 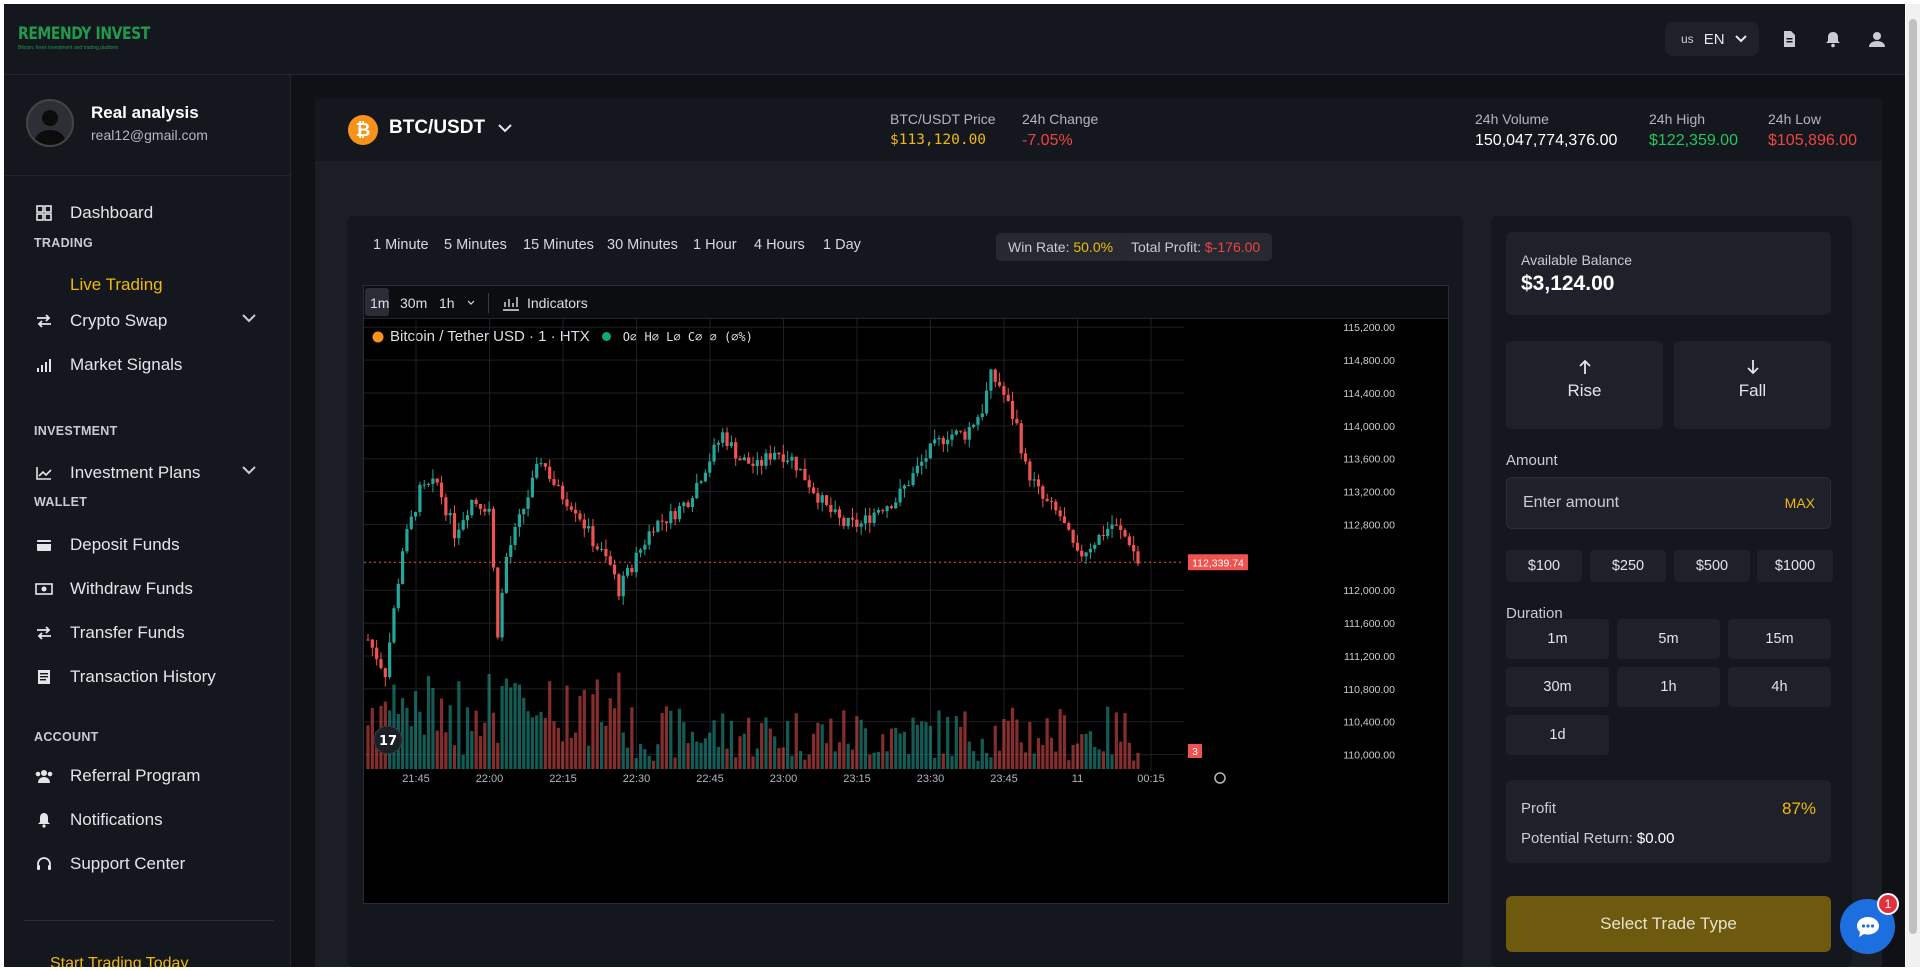 I want to click on preset-100: $100, so click(x=1544, y=566).